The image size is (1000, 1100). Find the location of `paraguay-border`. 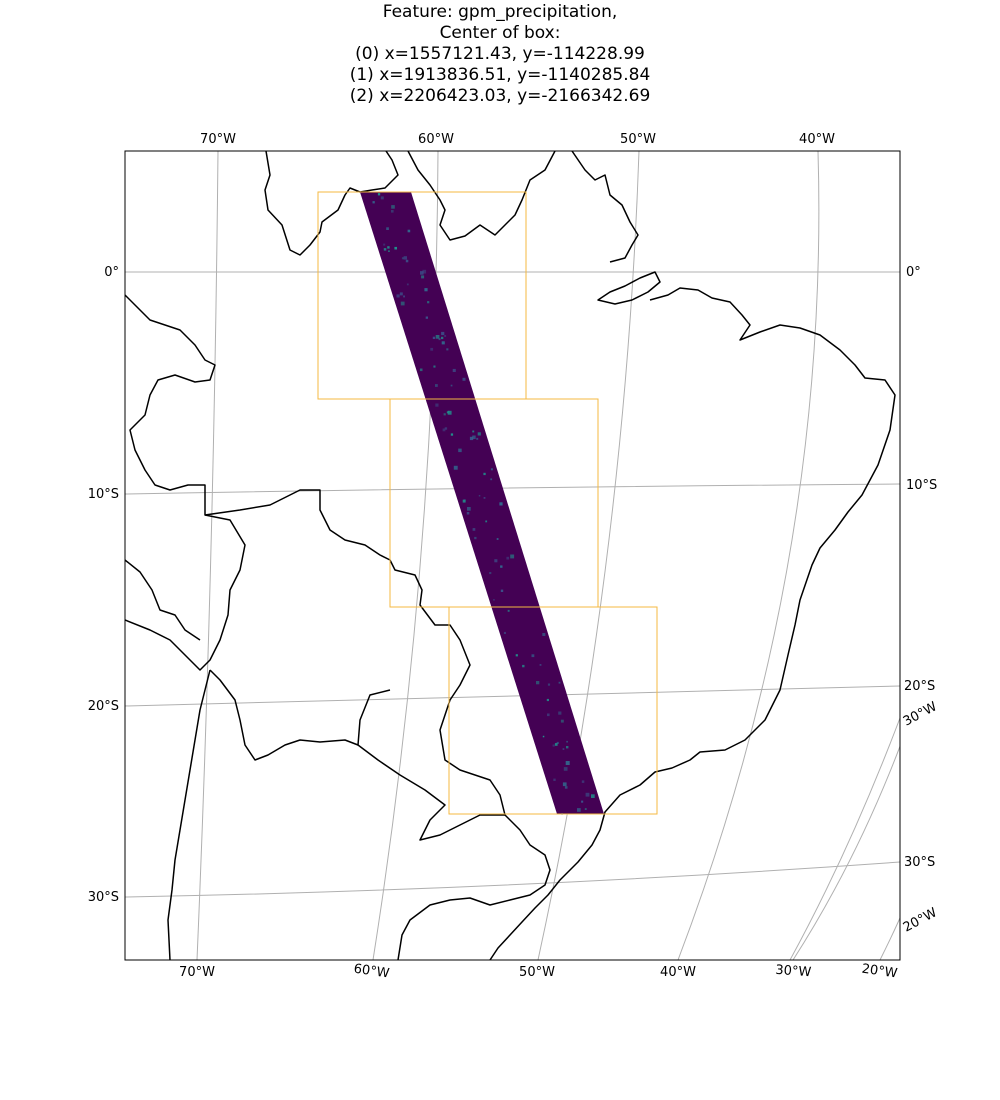

paraguay-border is located at coordinates (300, 715).